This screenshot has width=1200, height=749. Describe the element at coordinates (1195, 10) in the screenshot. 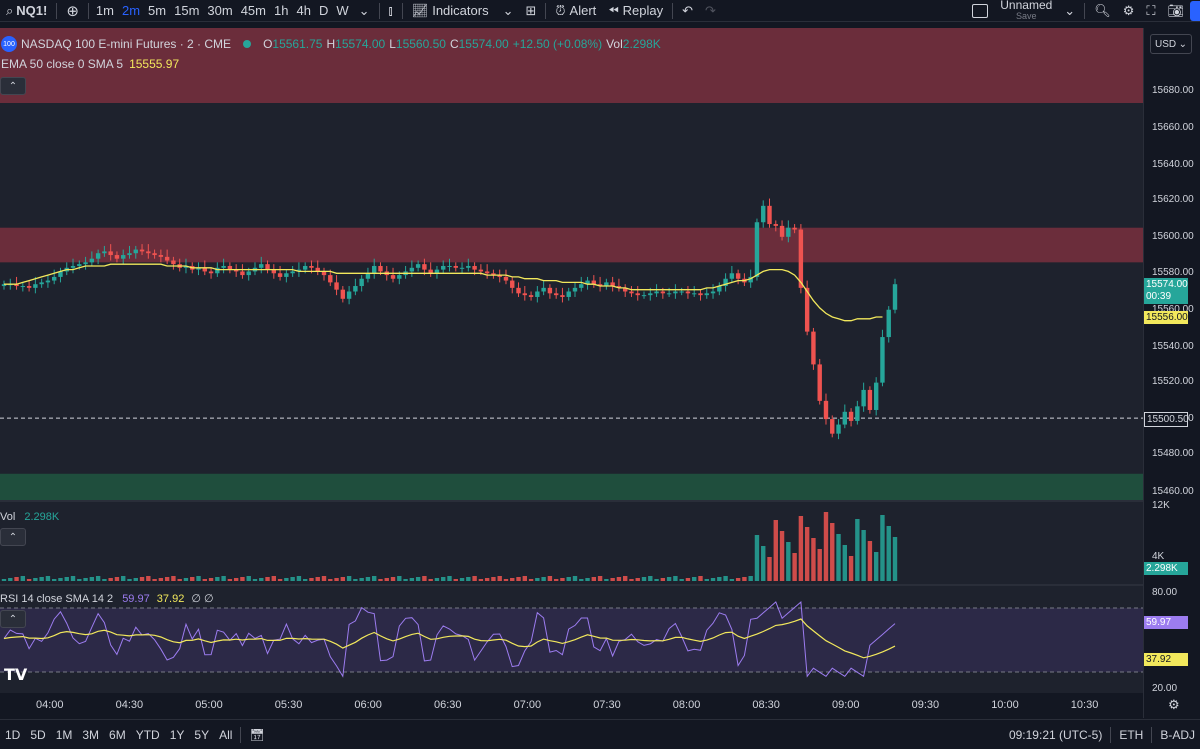

I see `publish-button` at that location.